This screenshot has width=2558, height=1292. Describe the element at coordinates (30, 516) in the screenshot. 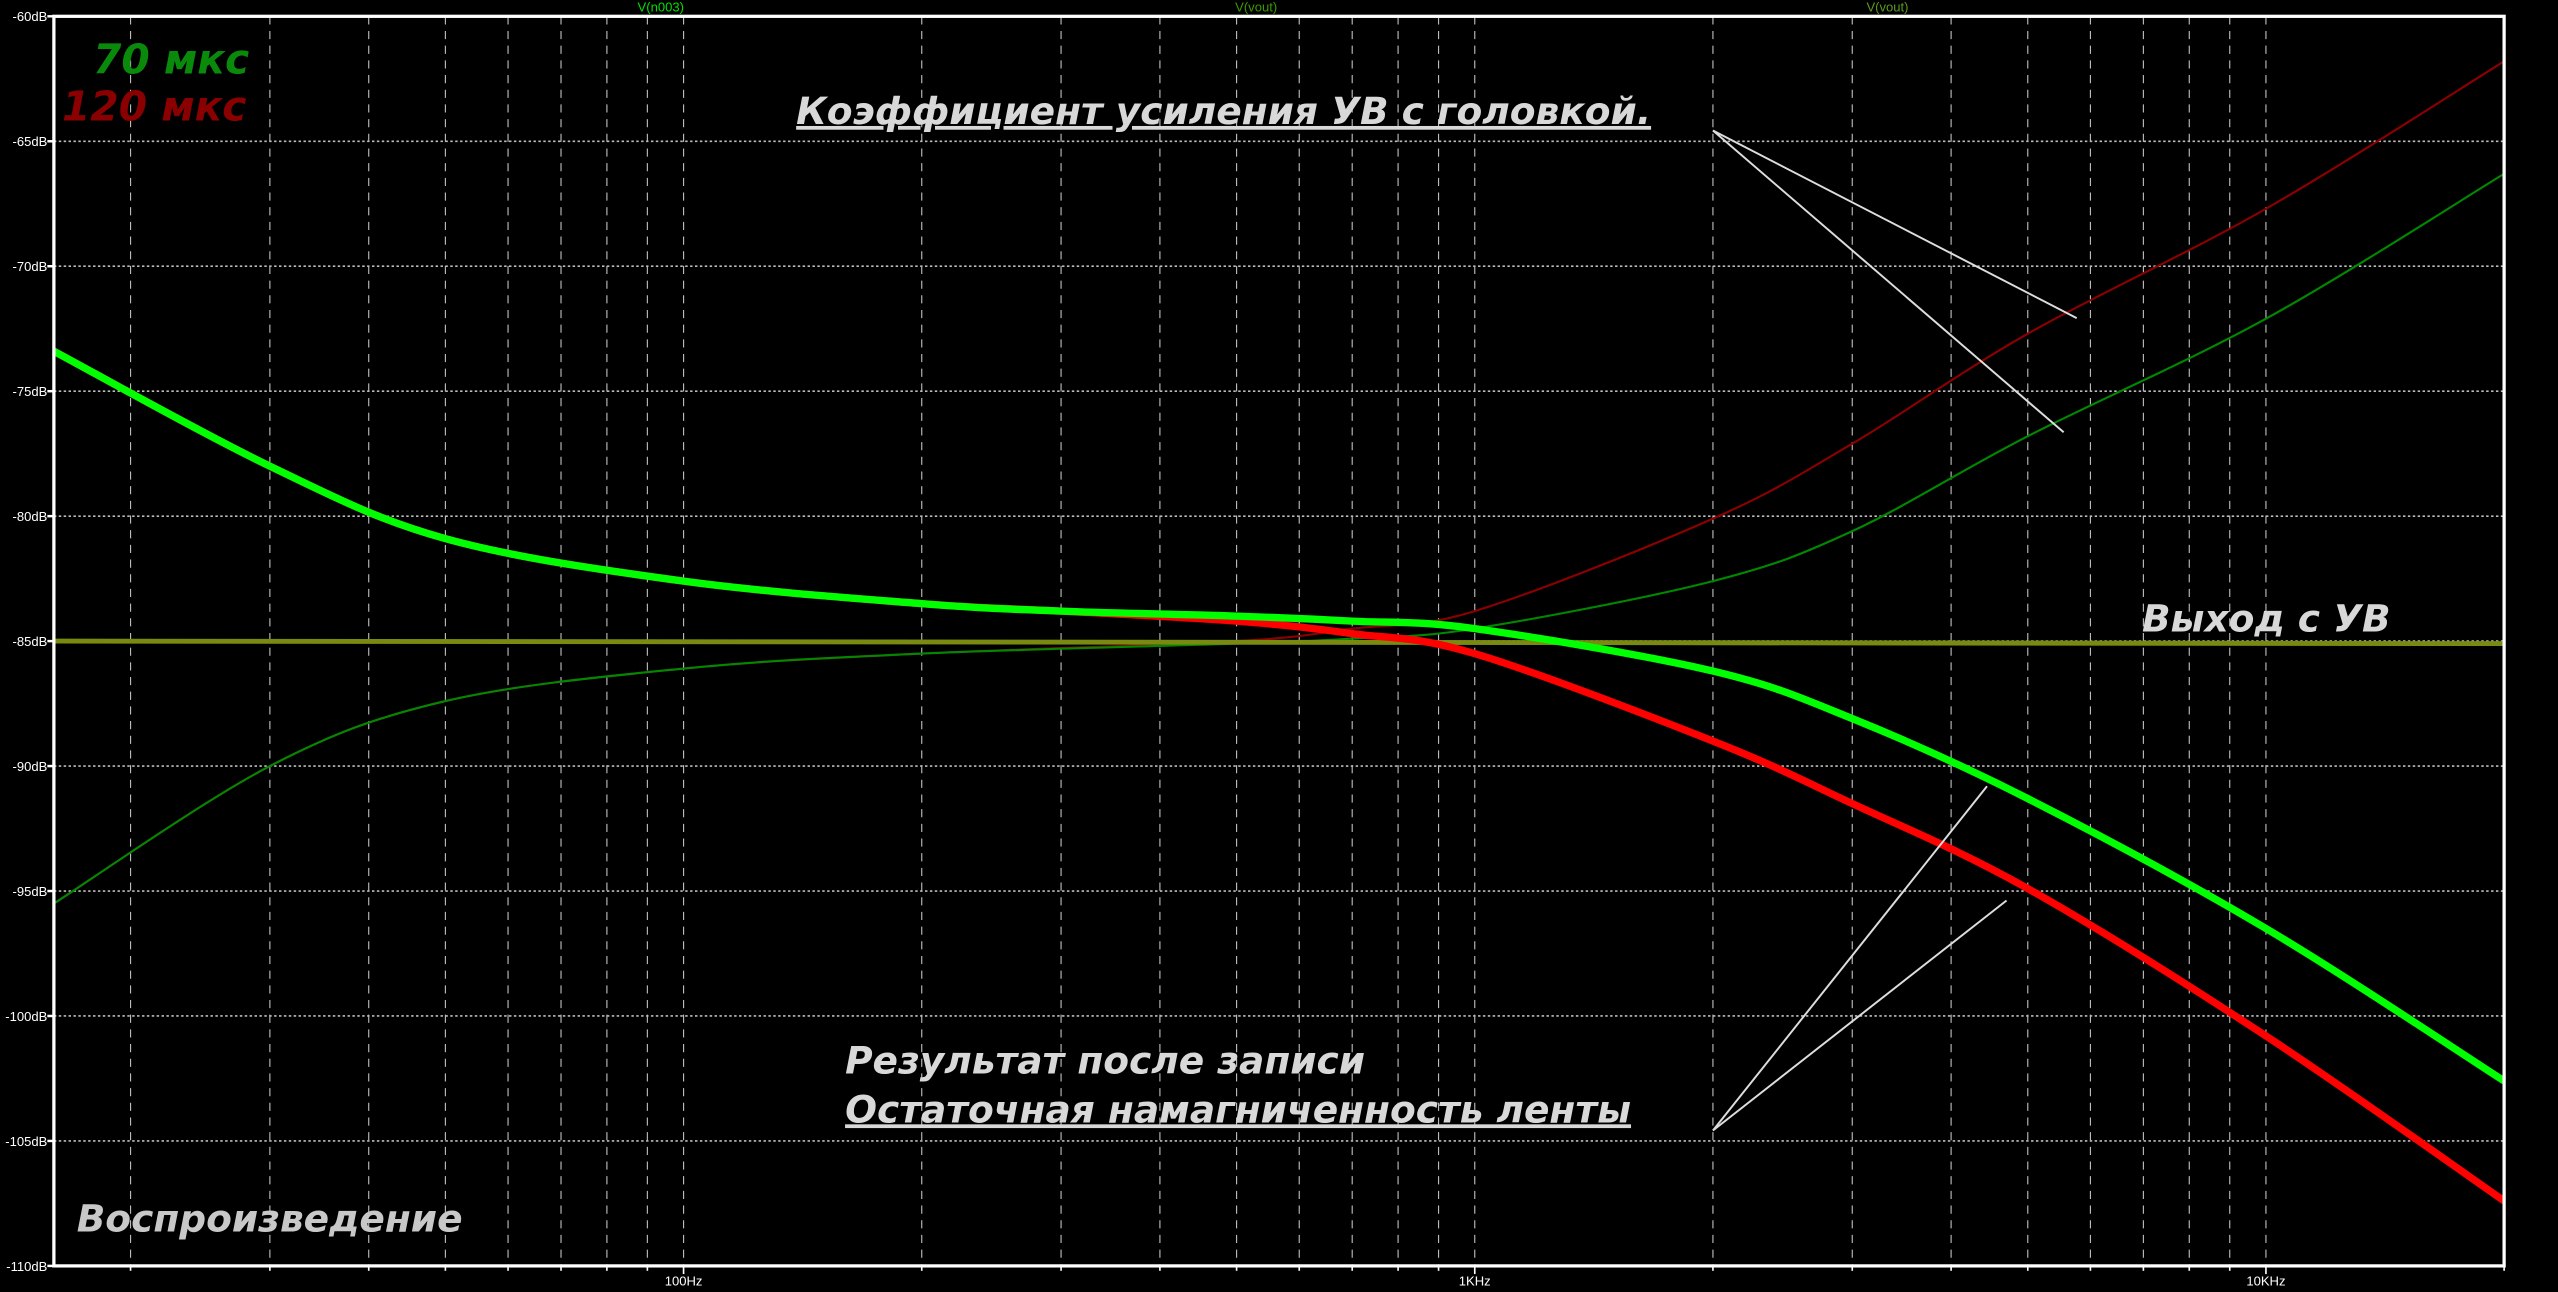

I see `y-tick-label: -80dB` at that location.